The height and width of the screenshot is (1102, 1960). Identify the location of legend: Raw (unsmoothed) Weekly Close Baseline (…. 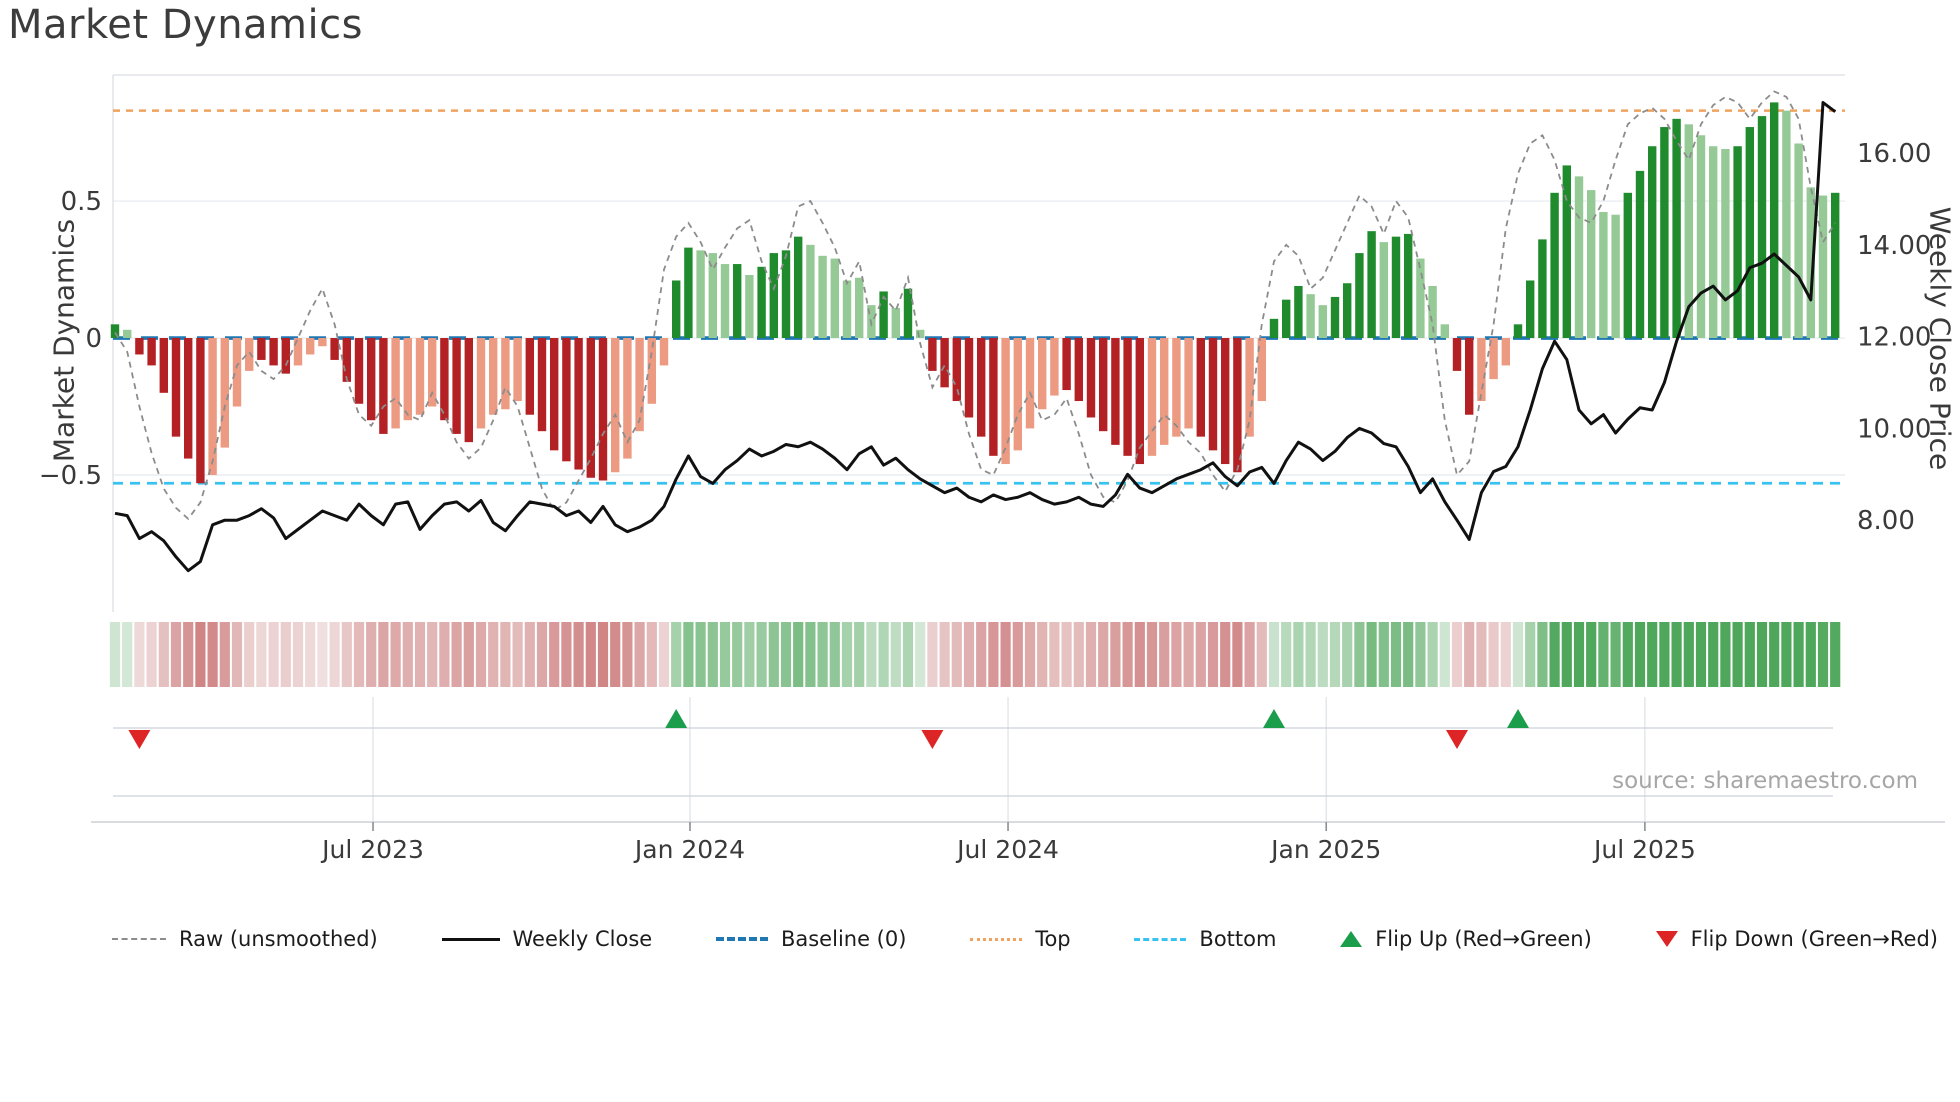
(1025, 939).